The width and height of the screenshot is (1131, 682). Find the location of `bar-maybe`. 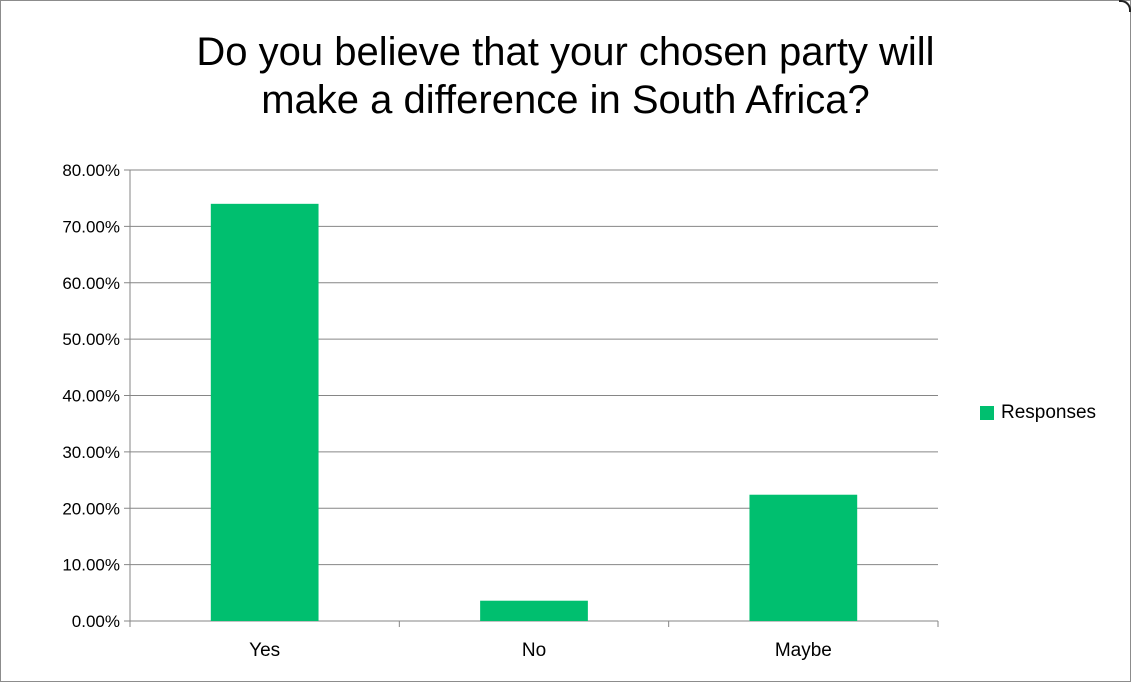

bar-maybe is located at coordinates (803, 557).